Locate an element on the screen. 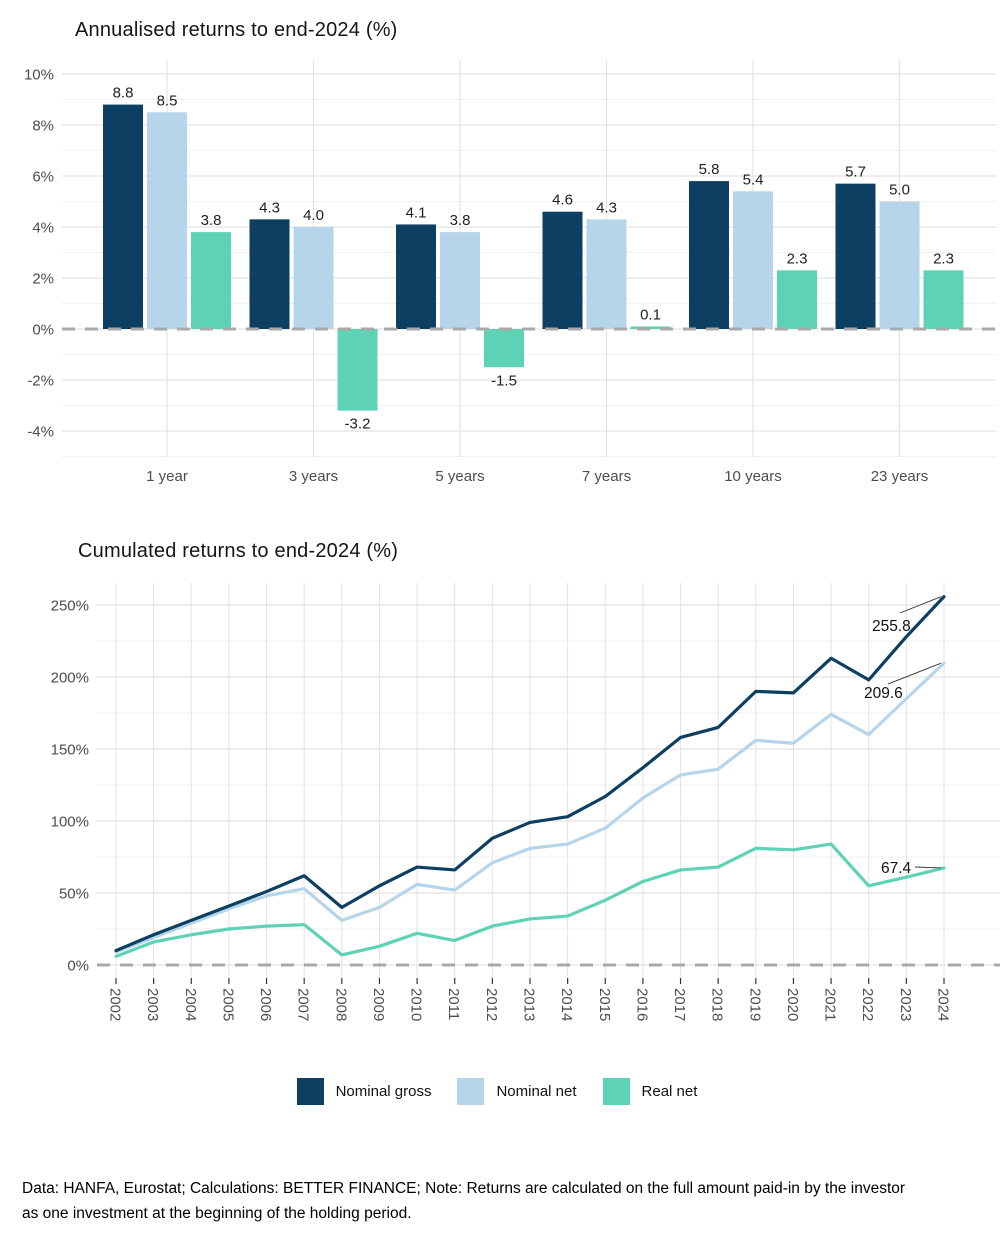 The width and height of the screenshot is (1008, 1260). svg-text: 8.8 is located at coordinates (123, 93).